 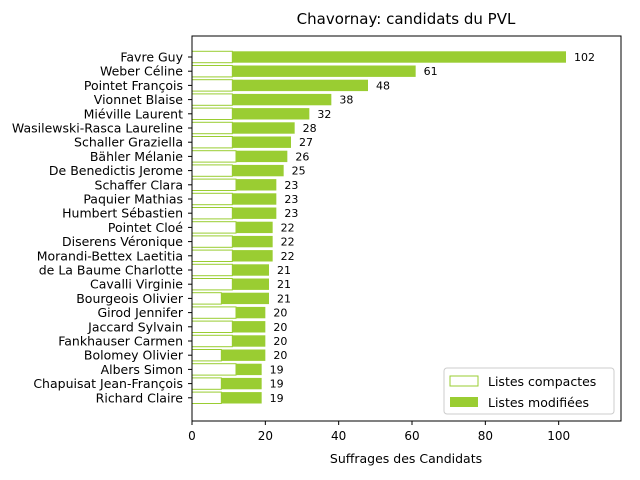 I want to click on category-label: De Benedictis Jerome, so click(x=116, y=170).